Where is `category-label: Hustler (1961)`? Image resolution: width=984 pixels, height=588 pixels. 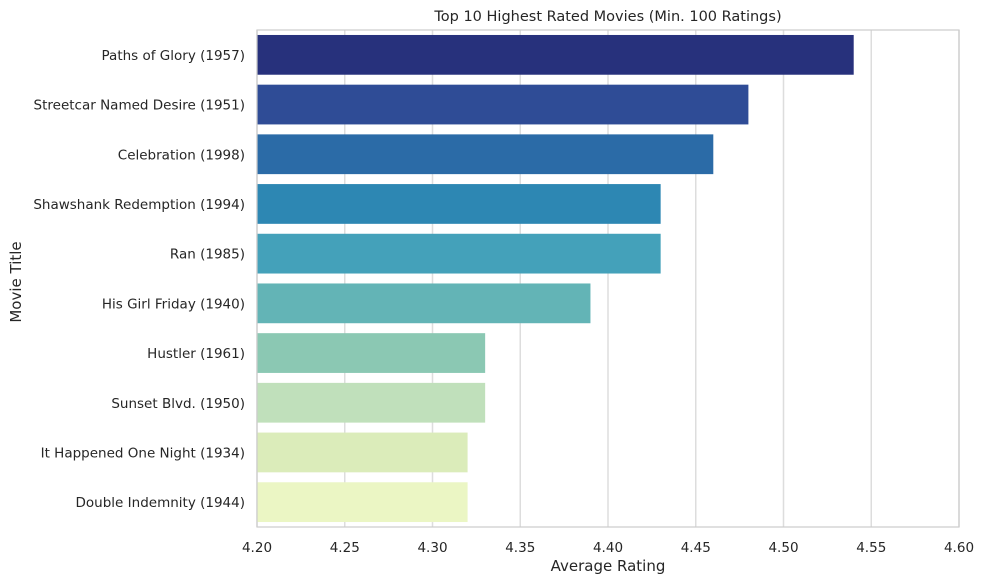 category-label: Hustler (1961) is located at coordinates (196, 354).